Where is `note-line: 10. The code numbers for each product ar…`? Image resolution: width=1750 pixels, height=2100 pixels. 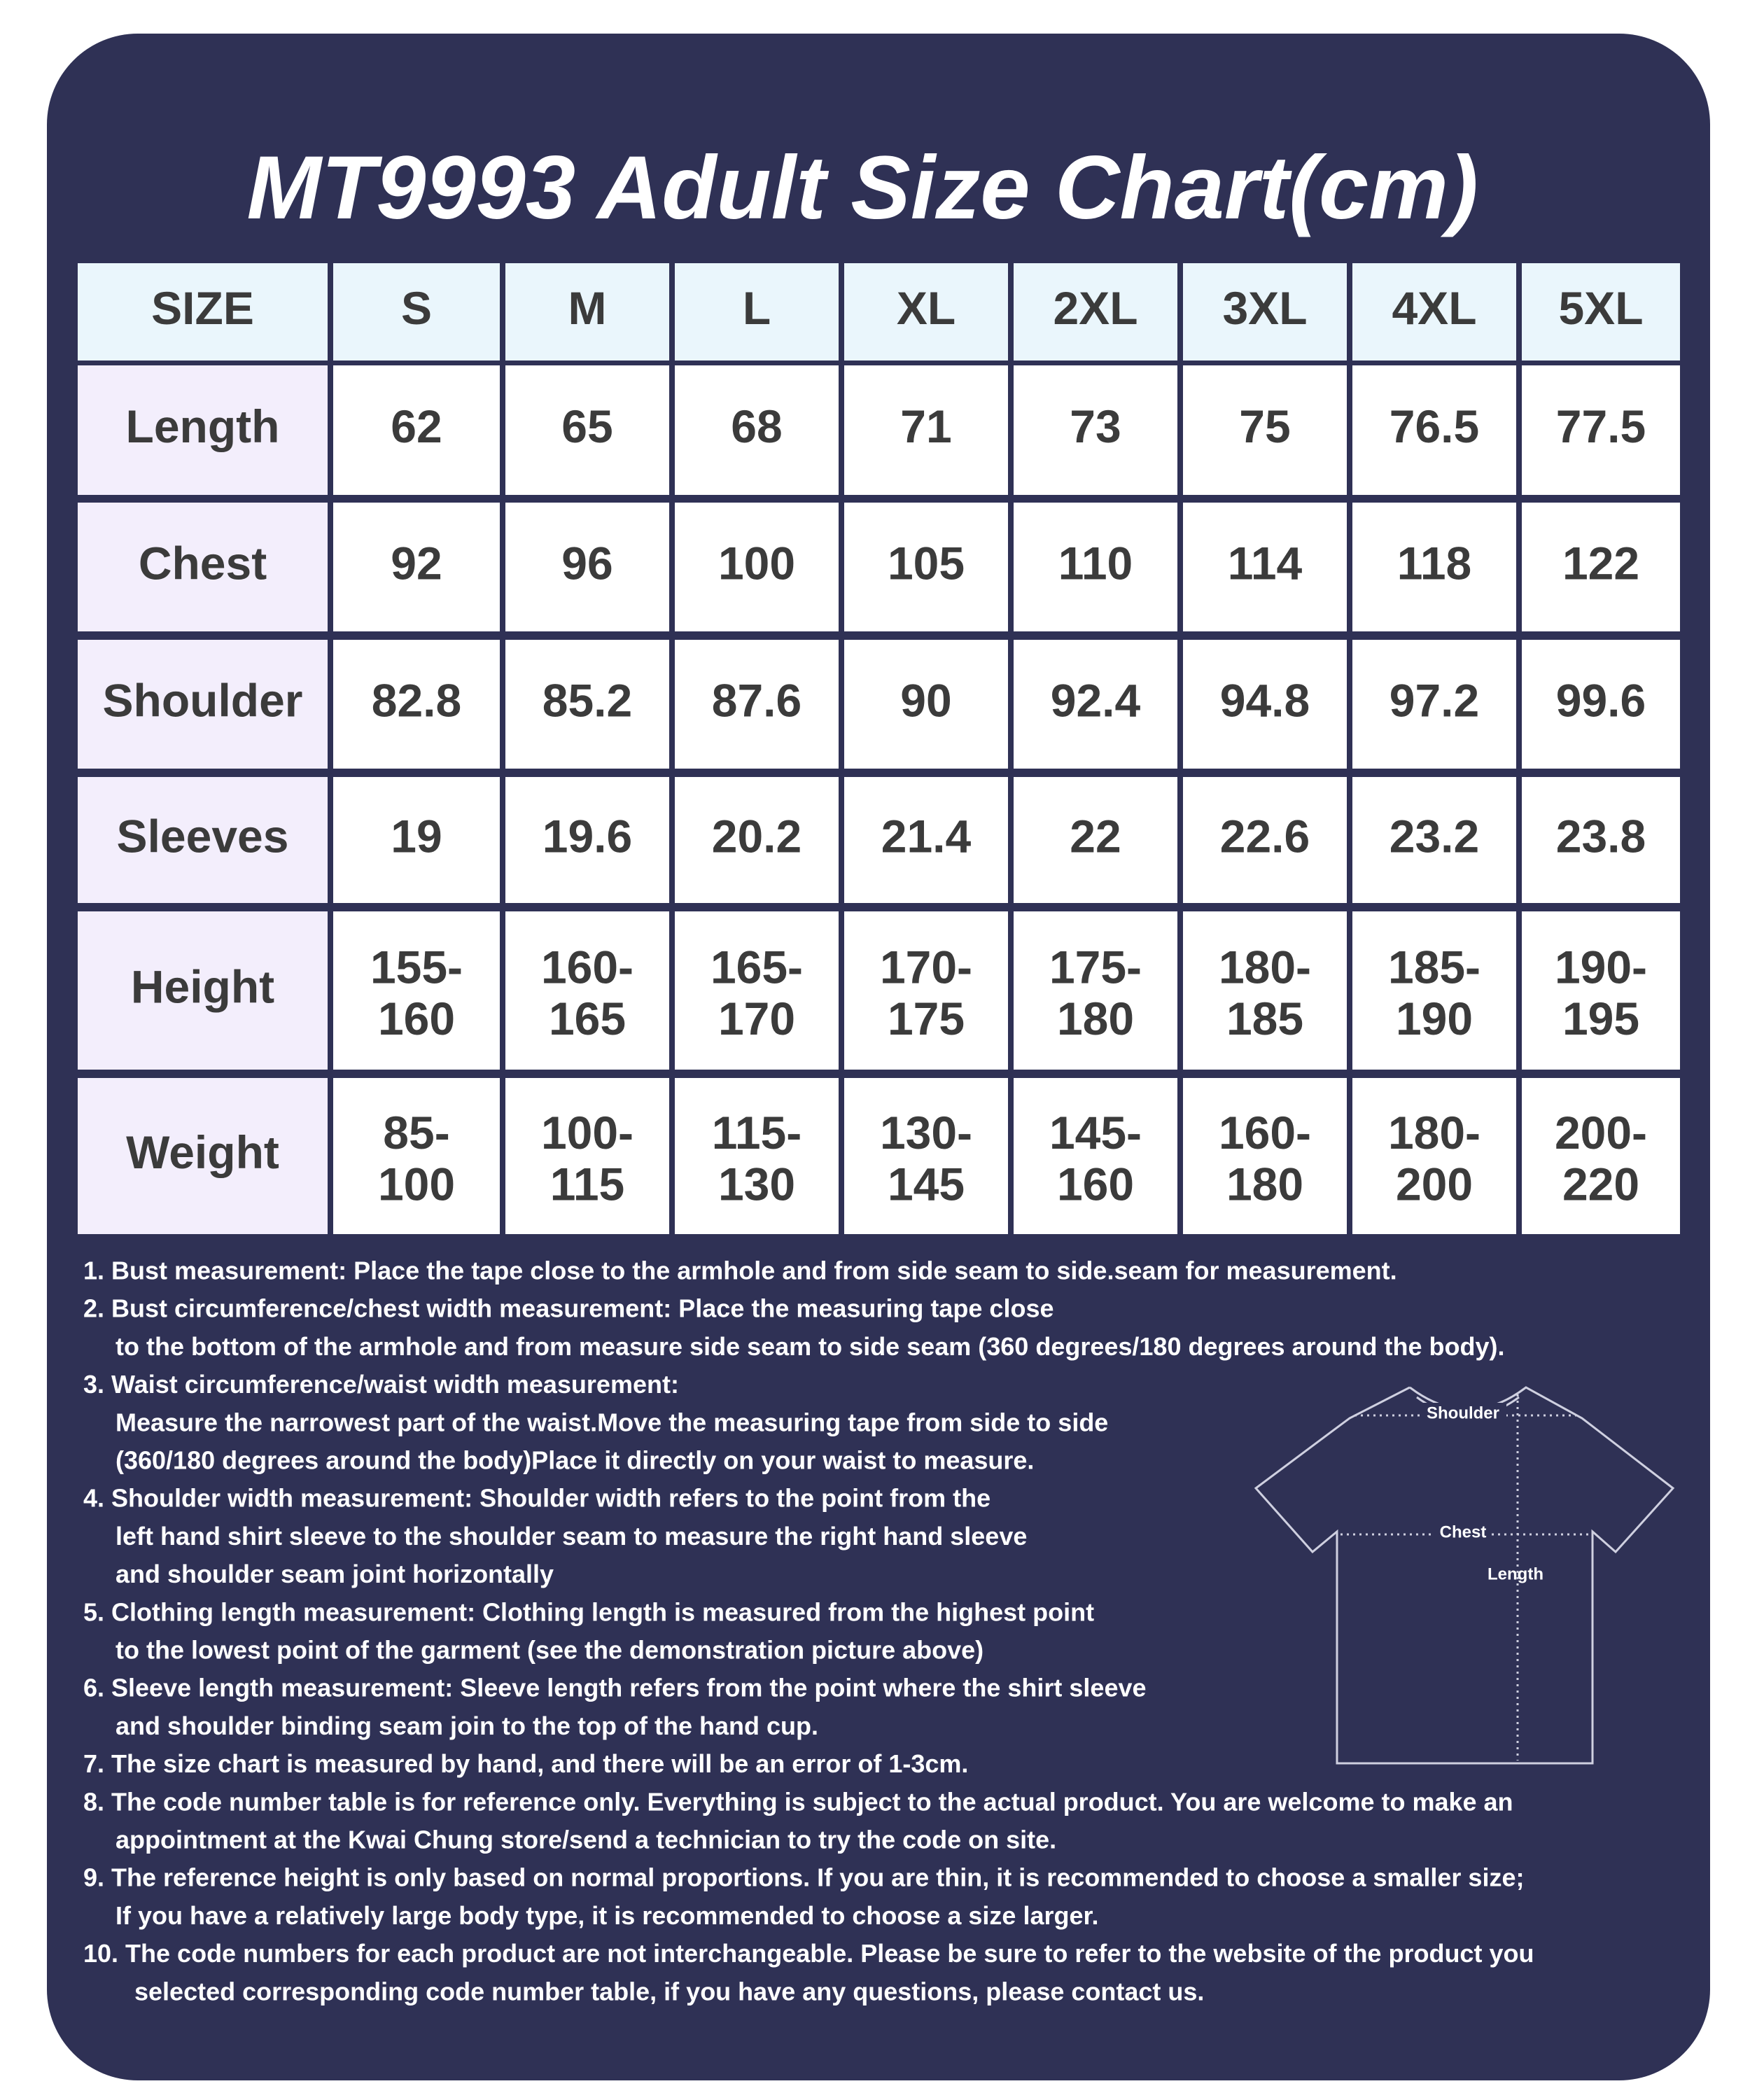
note-line: 10. The code numbers for each product ar… is located at coordinates (808, 1953).